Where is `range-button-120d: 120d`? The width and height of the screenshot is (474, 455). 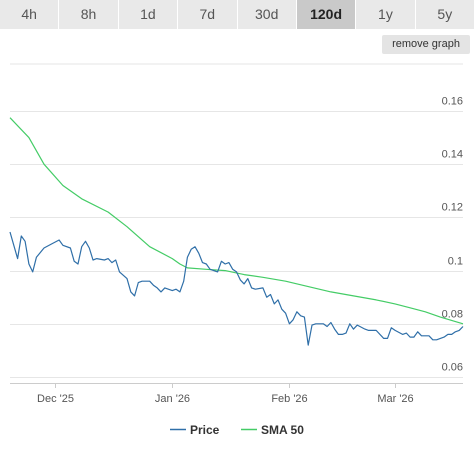 range-button-120d: 120d is located at coordinates (326, 14).